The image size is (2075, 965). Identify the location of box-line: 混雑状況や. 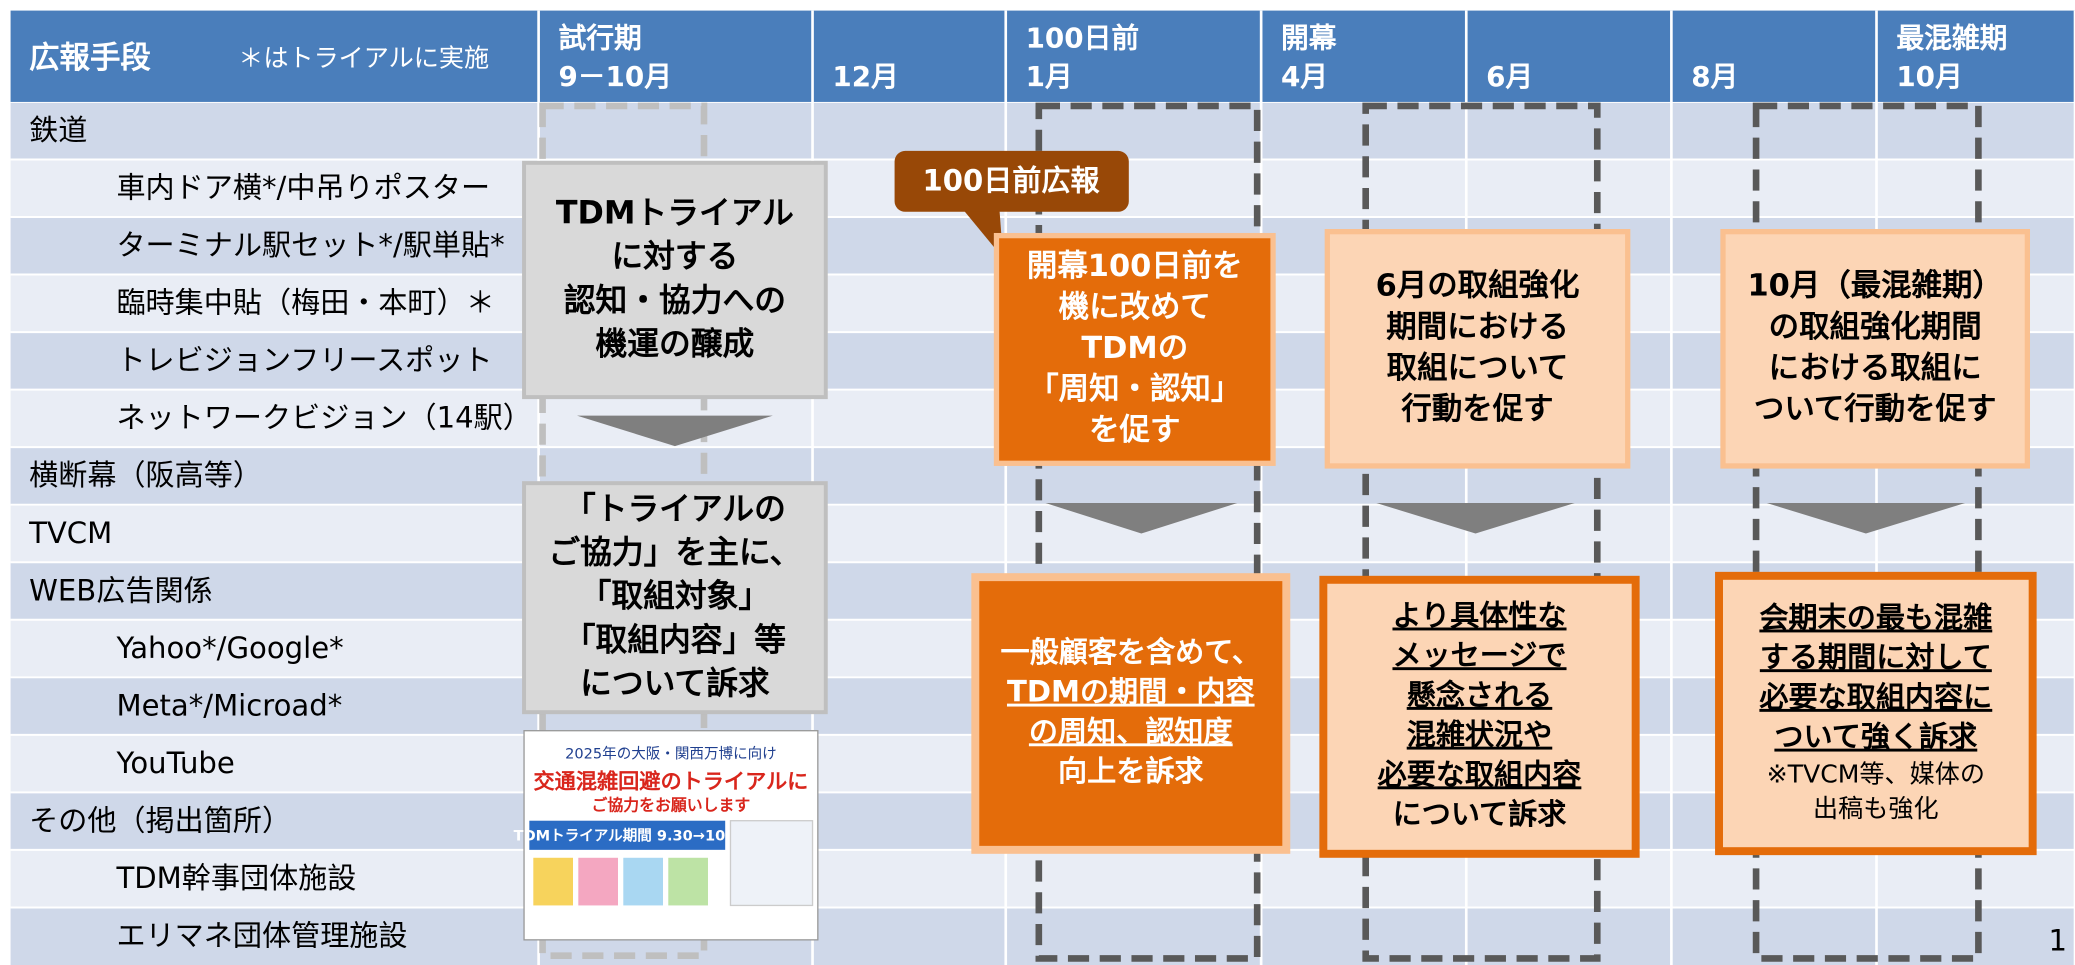
(1480, 735).